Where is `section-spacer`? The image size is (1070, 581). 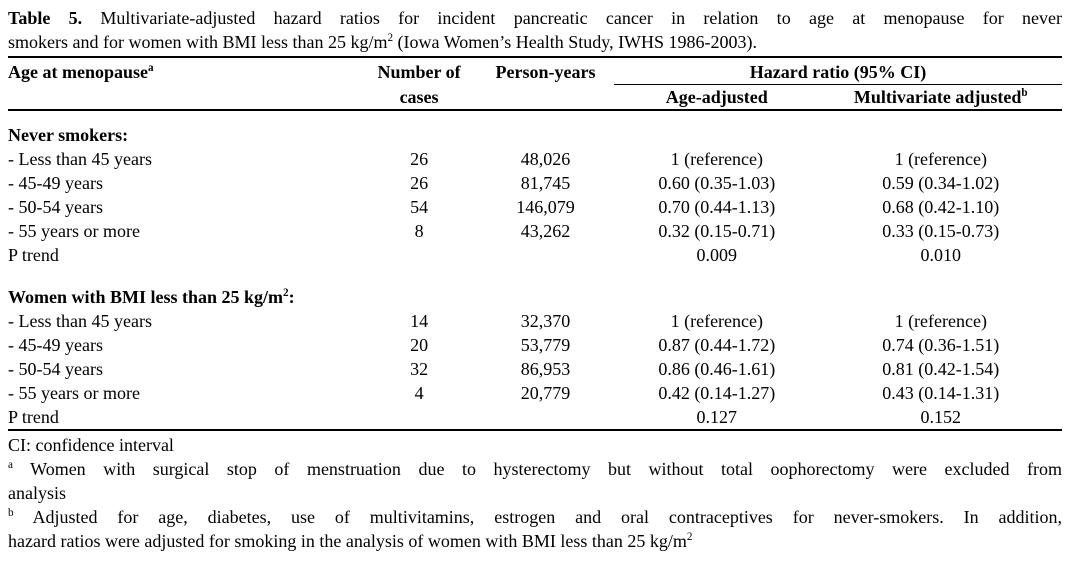
section-spacer is located at coordinates (535, 276).